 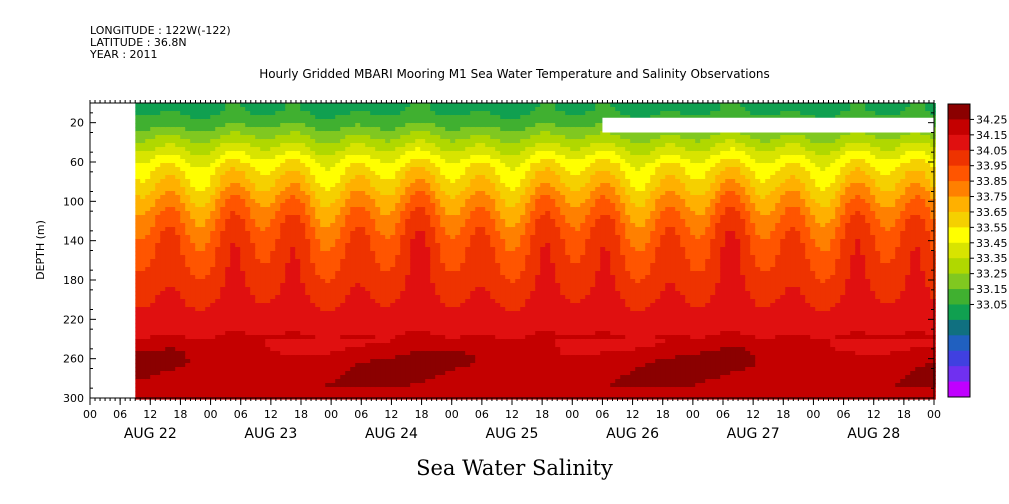 What do you see at coordinates (73, 280) in the screenshot?
I see `y-tick-label: 180` at bounding box center [73, 280].